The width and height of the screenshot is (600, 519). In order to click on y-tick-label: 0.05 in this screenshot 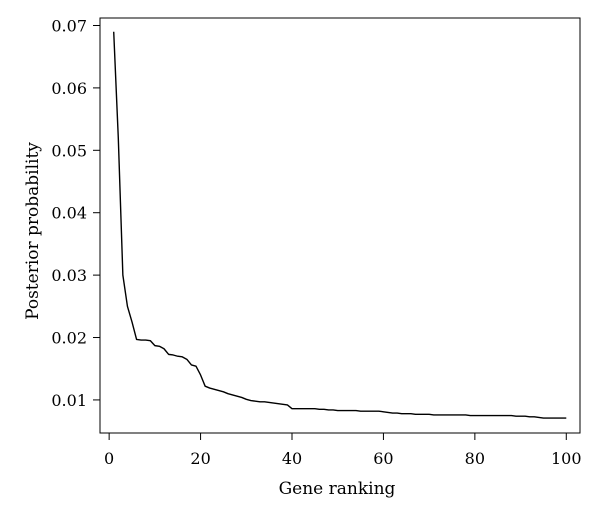, I will do `click(69, 150)`.